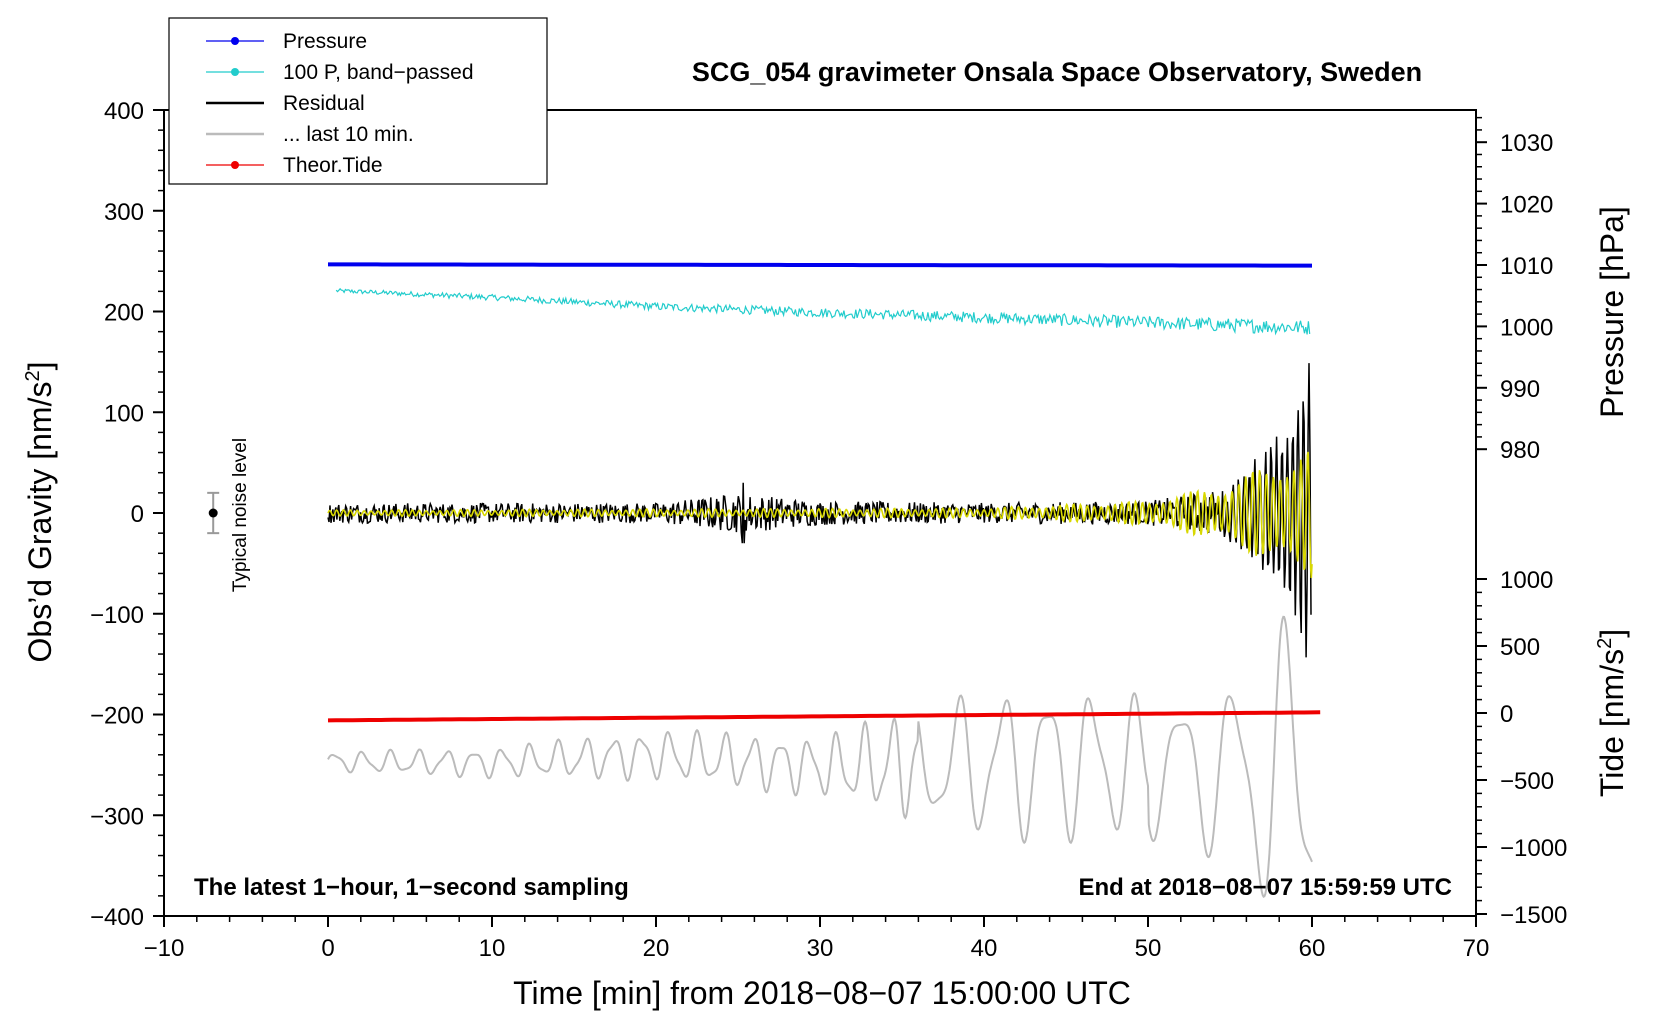 The image size is (1660, 1020). What do you see at coordinates (124, 313) in the screenshot?
I see `y-tick-label: 200` at bounding box center [124, 313].